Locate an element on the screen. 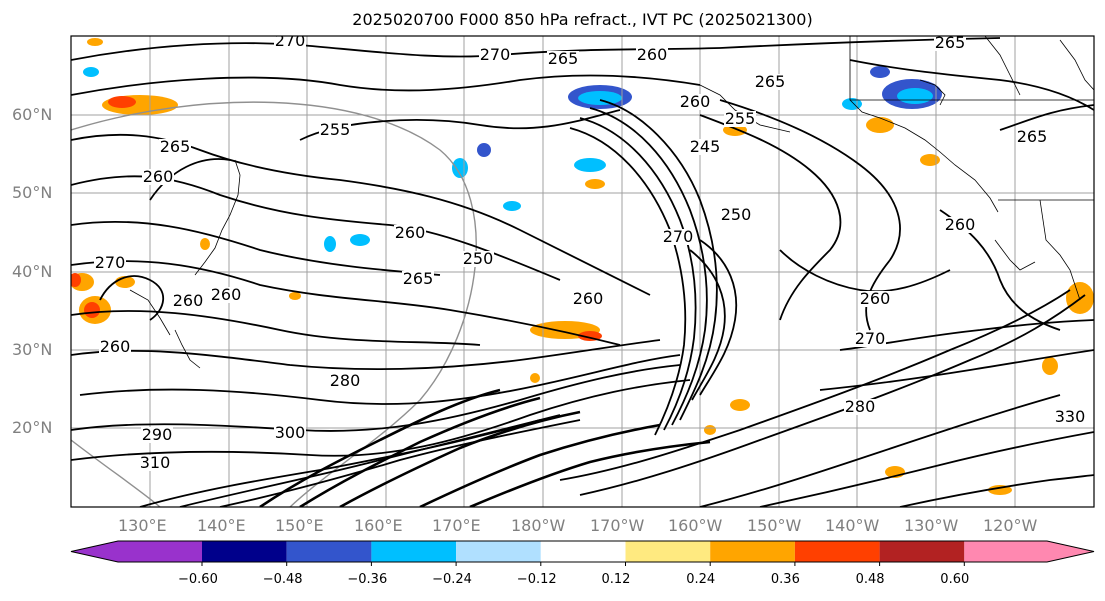 This screenshot has height=601, width=1105. latitude-label: 50°N is located at coordinates (32, 192).